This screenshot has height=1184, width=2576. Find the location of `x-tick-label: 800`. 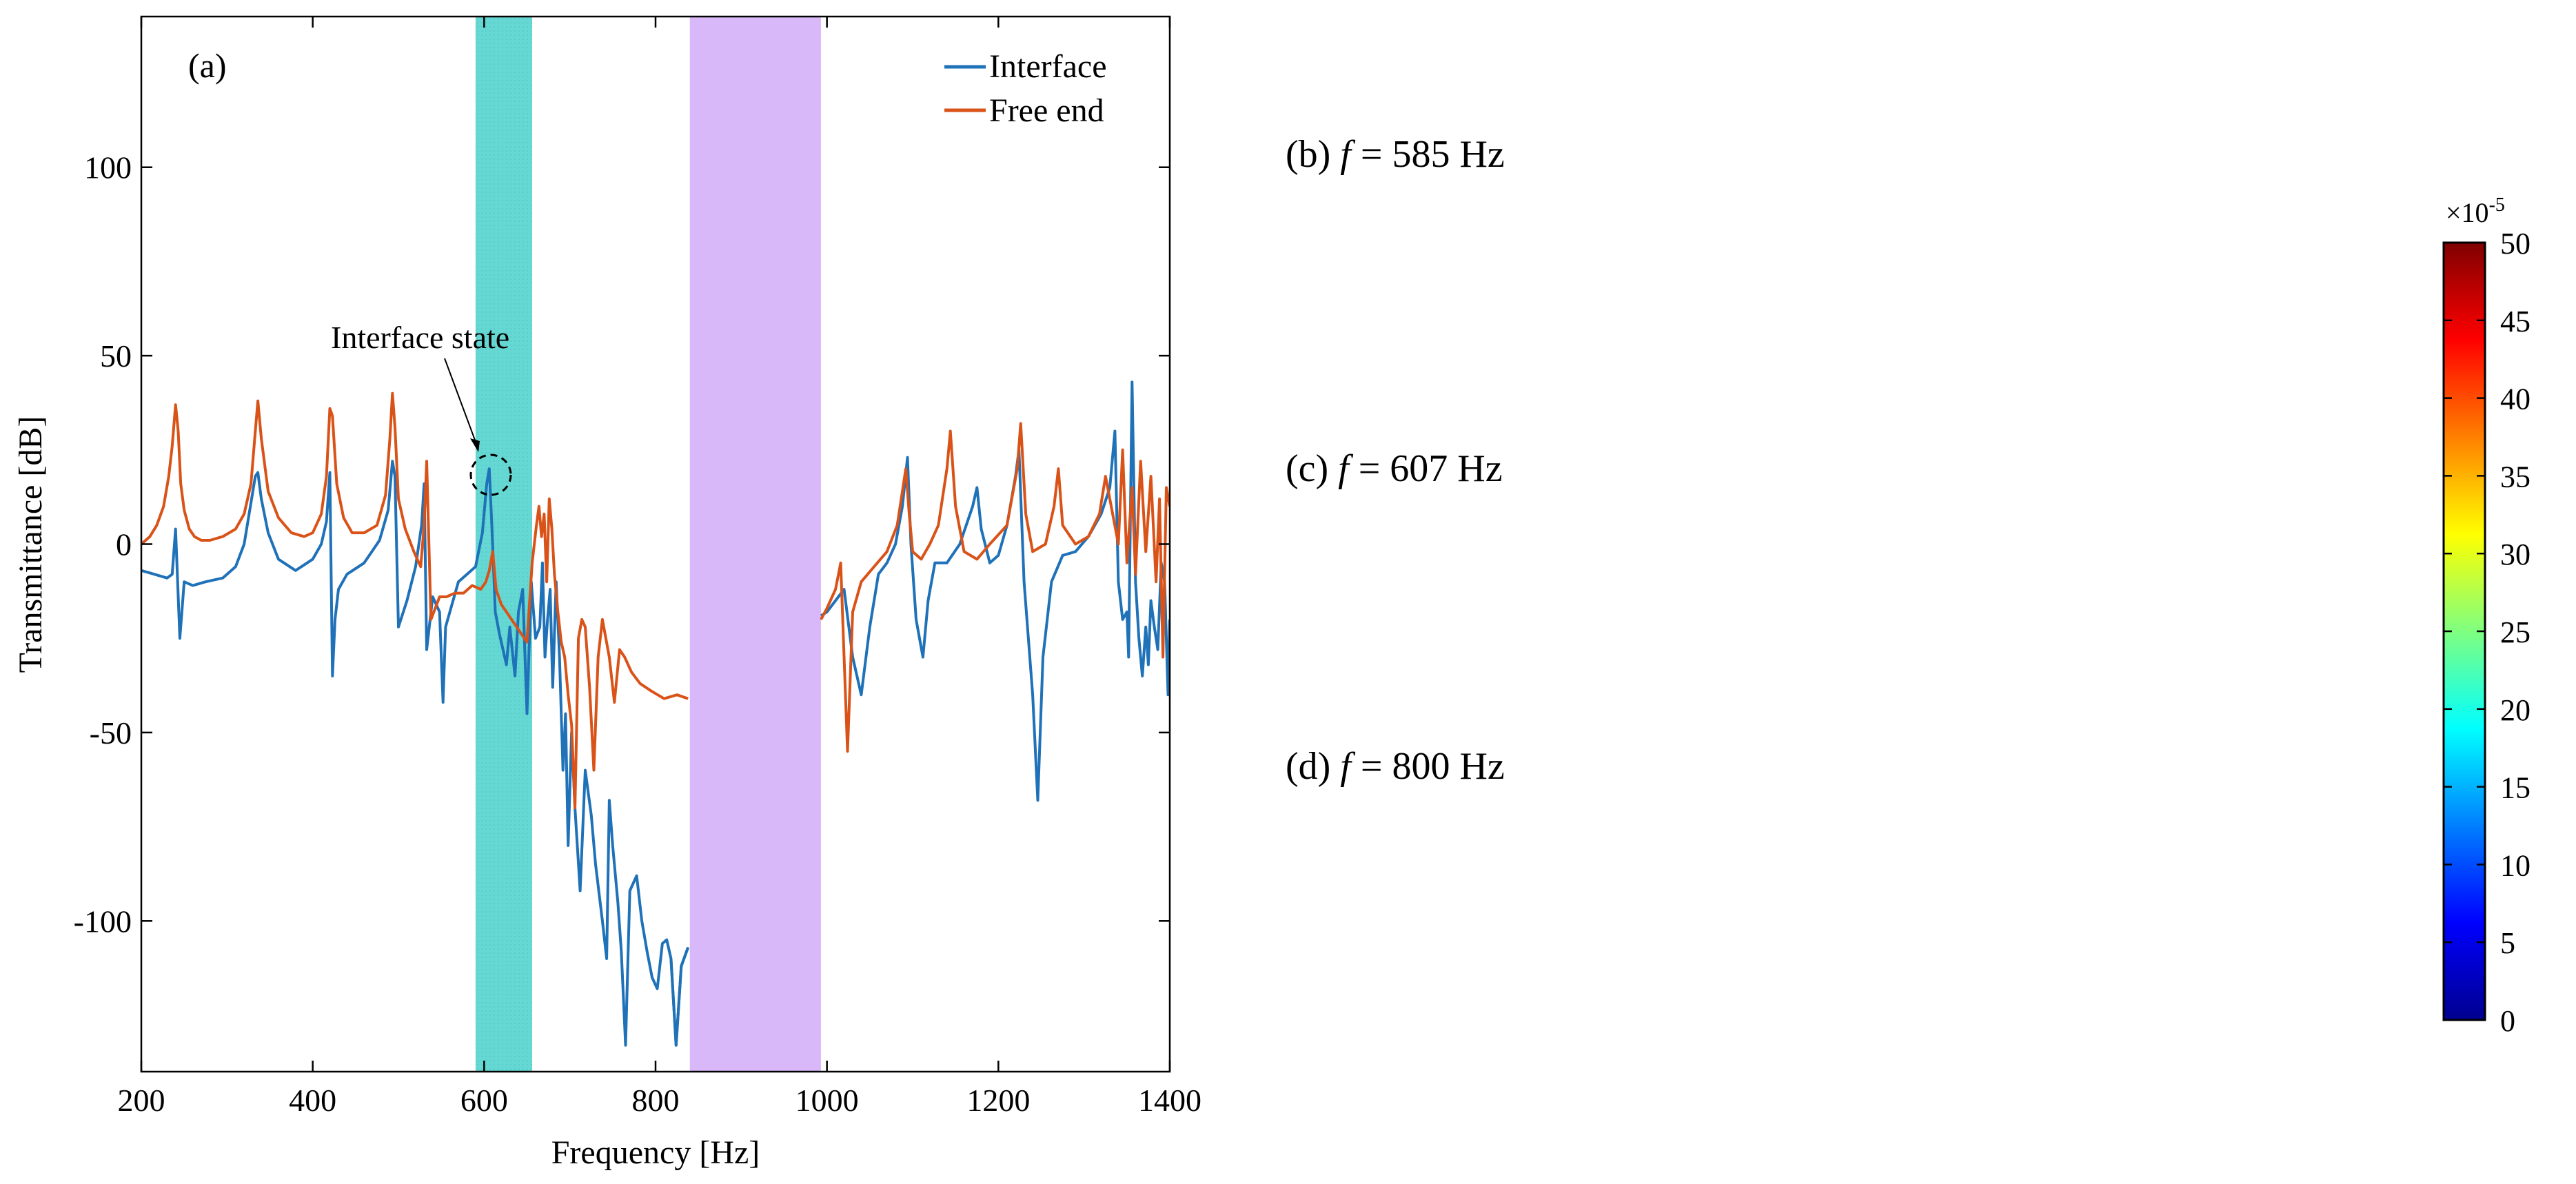

x-tick-label: 800 is located at coordinates (656, 1100).